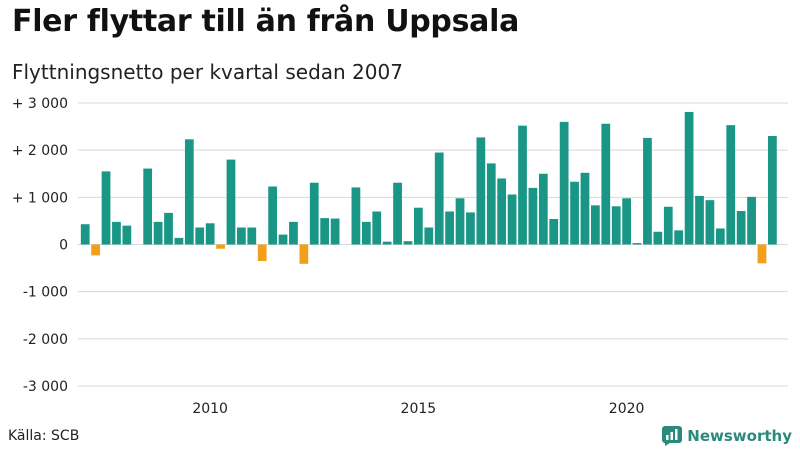  Describe the element at coordinates (429, 236) in the screenshot. I see `bar-2015K2` at that location.